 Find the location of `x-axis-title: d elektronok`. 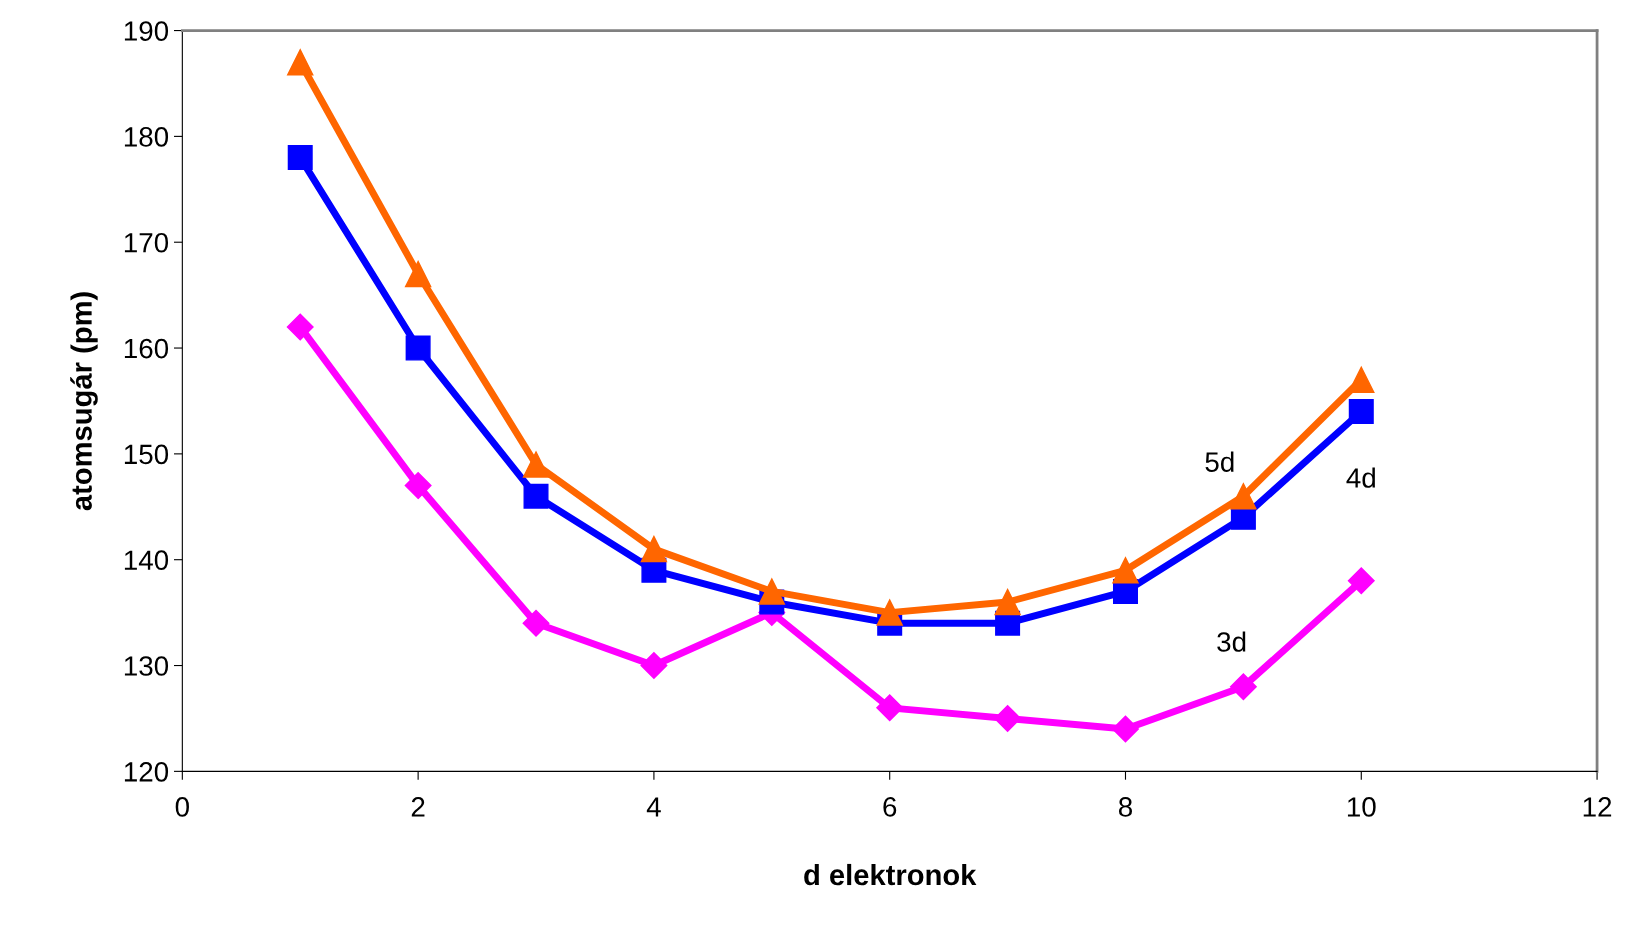

x-axis-title: d elektronok is located at coordinates (890, 874).